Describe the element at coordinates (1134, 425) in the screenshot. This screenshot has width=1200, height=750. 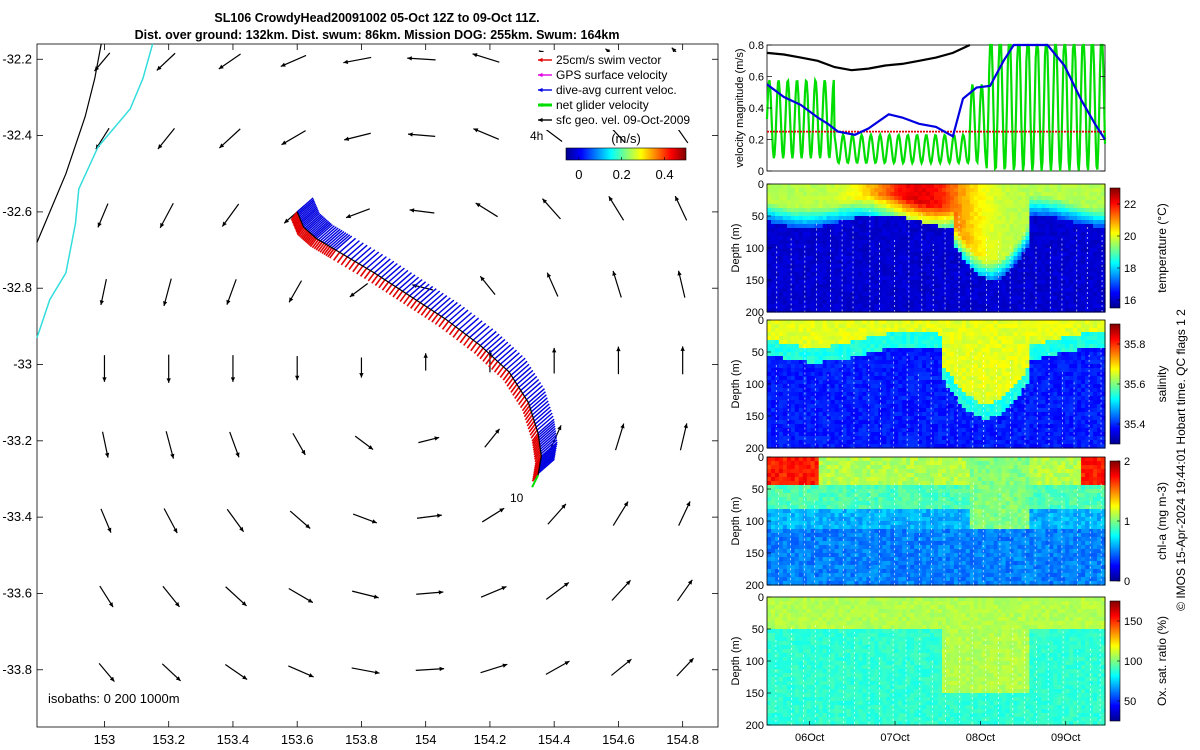
I see `depth-colorbar-tick-label: 35.4` at that location.